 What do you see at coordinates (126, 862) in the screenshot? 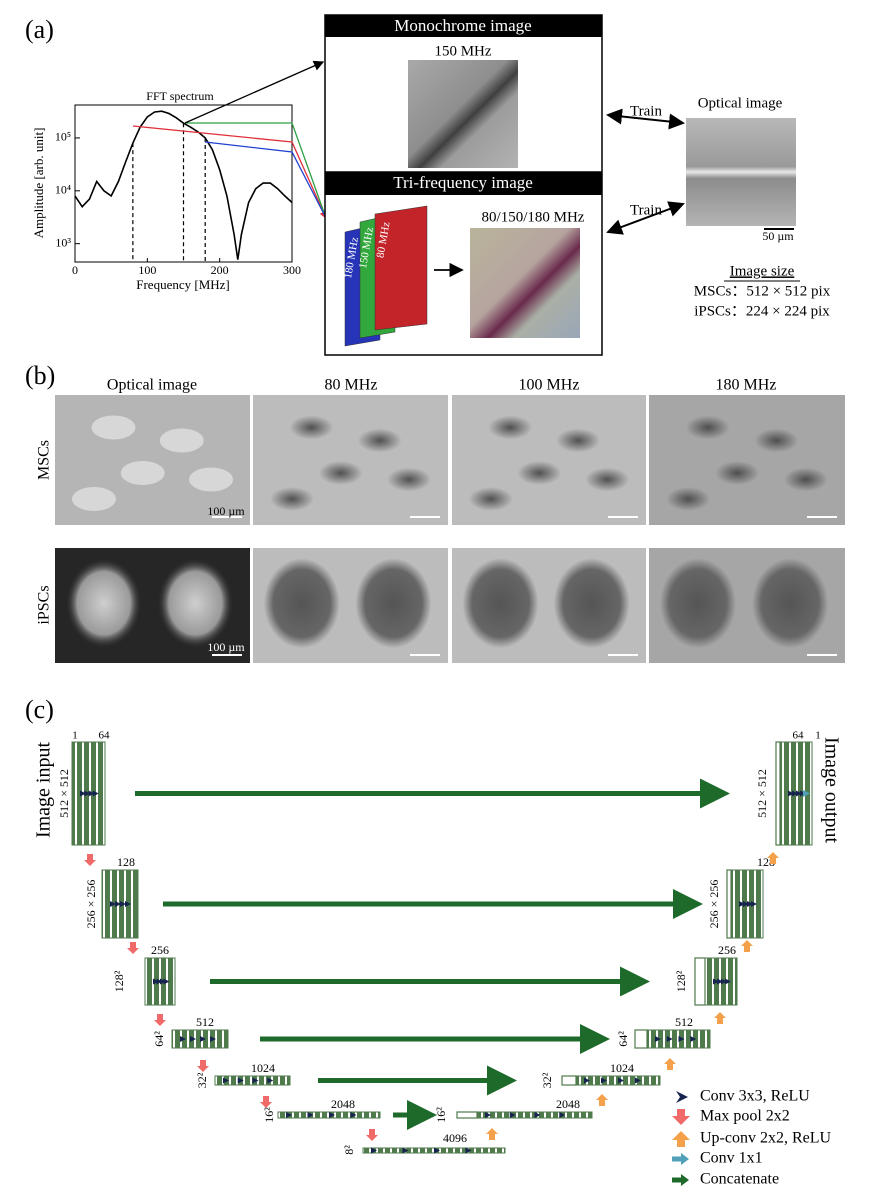
I see `channel-label: 128` at bounding box center [126, 862].